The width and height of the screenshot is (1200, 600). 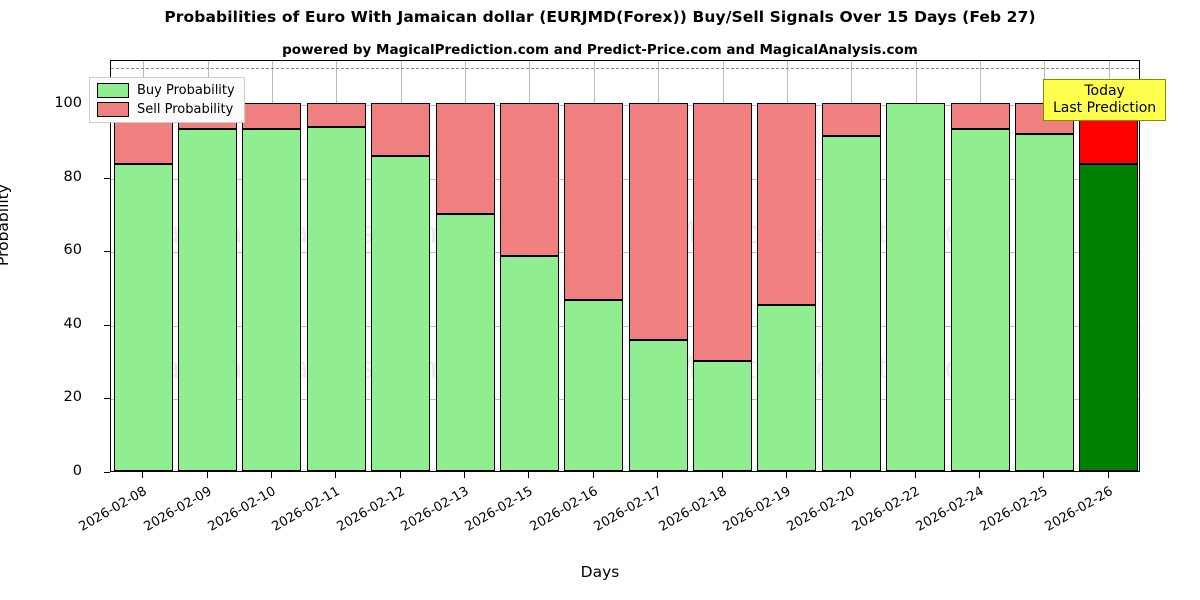 I want to click on today-label-line1: Today, so click(x=1104, y=91).